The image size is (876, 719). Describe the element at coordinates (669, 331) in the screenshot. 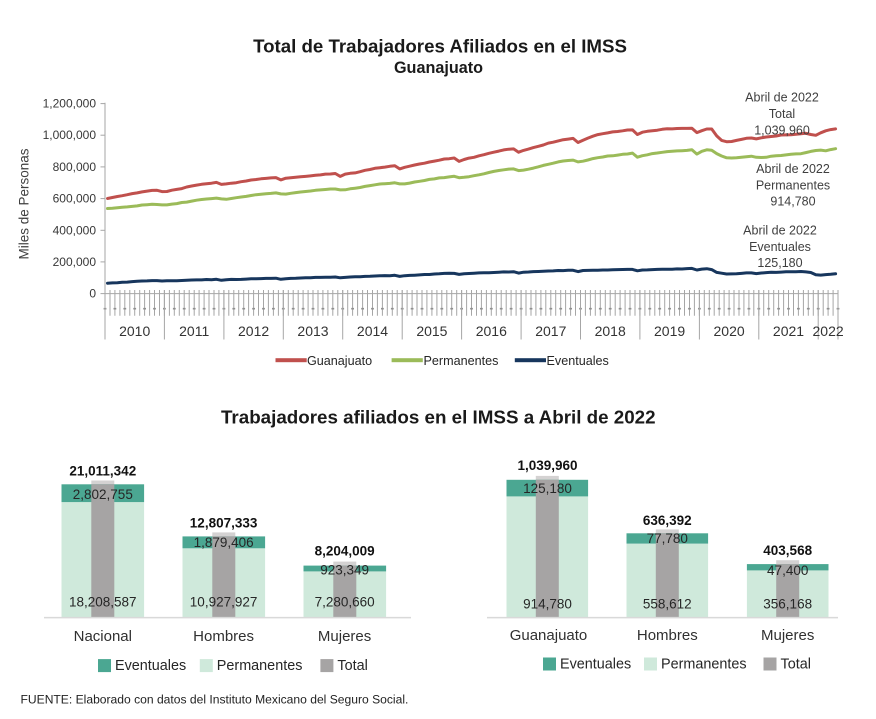

I see `svg-text: 2019` at that location.